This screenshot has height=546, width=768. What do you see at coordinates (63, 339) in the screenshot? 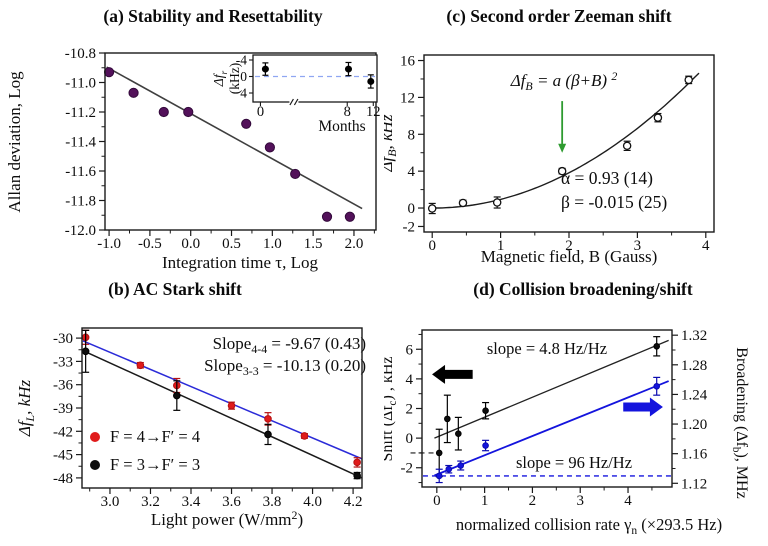
I see `y-tick-label: -30` at bounding box center [63, 339].